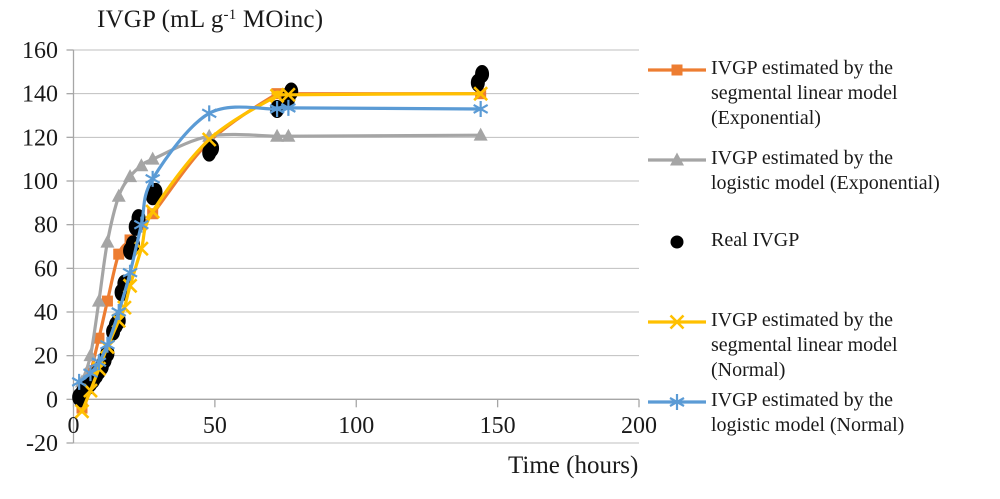 The width and height of the screenshot is (1000, 499). Describe the element at coordinates (573, 465) in the screenshot. I see `x-axis-title: Time (hours)` at that location.